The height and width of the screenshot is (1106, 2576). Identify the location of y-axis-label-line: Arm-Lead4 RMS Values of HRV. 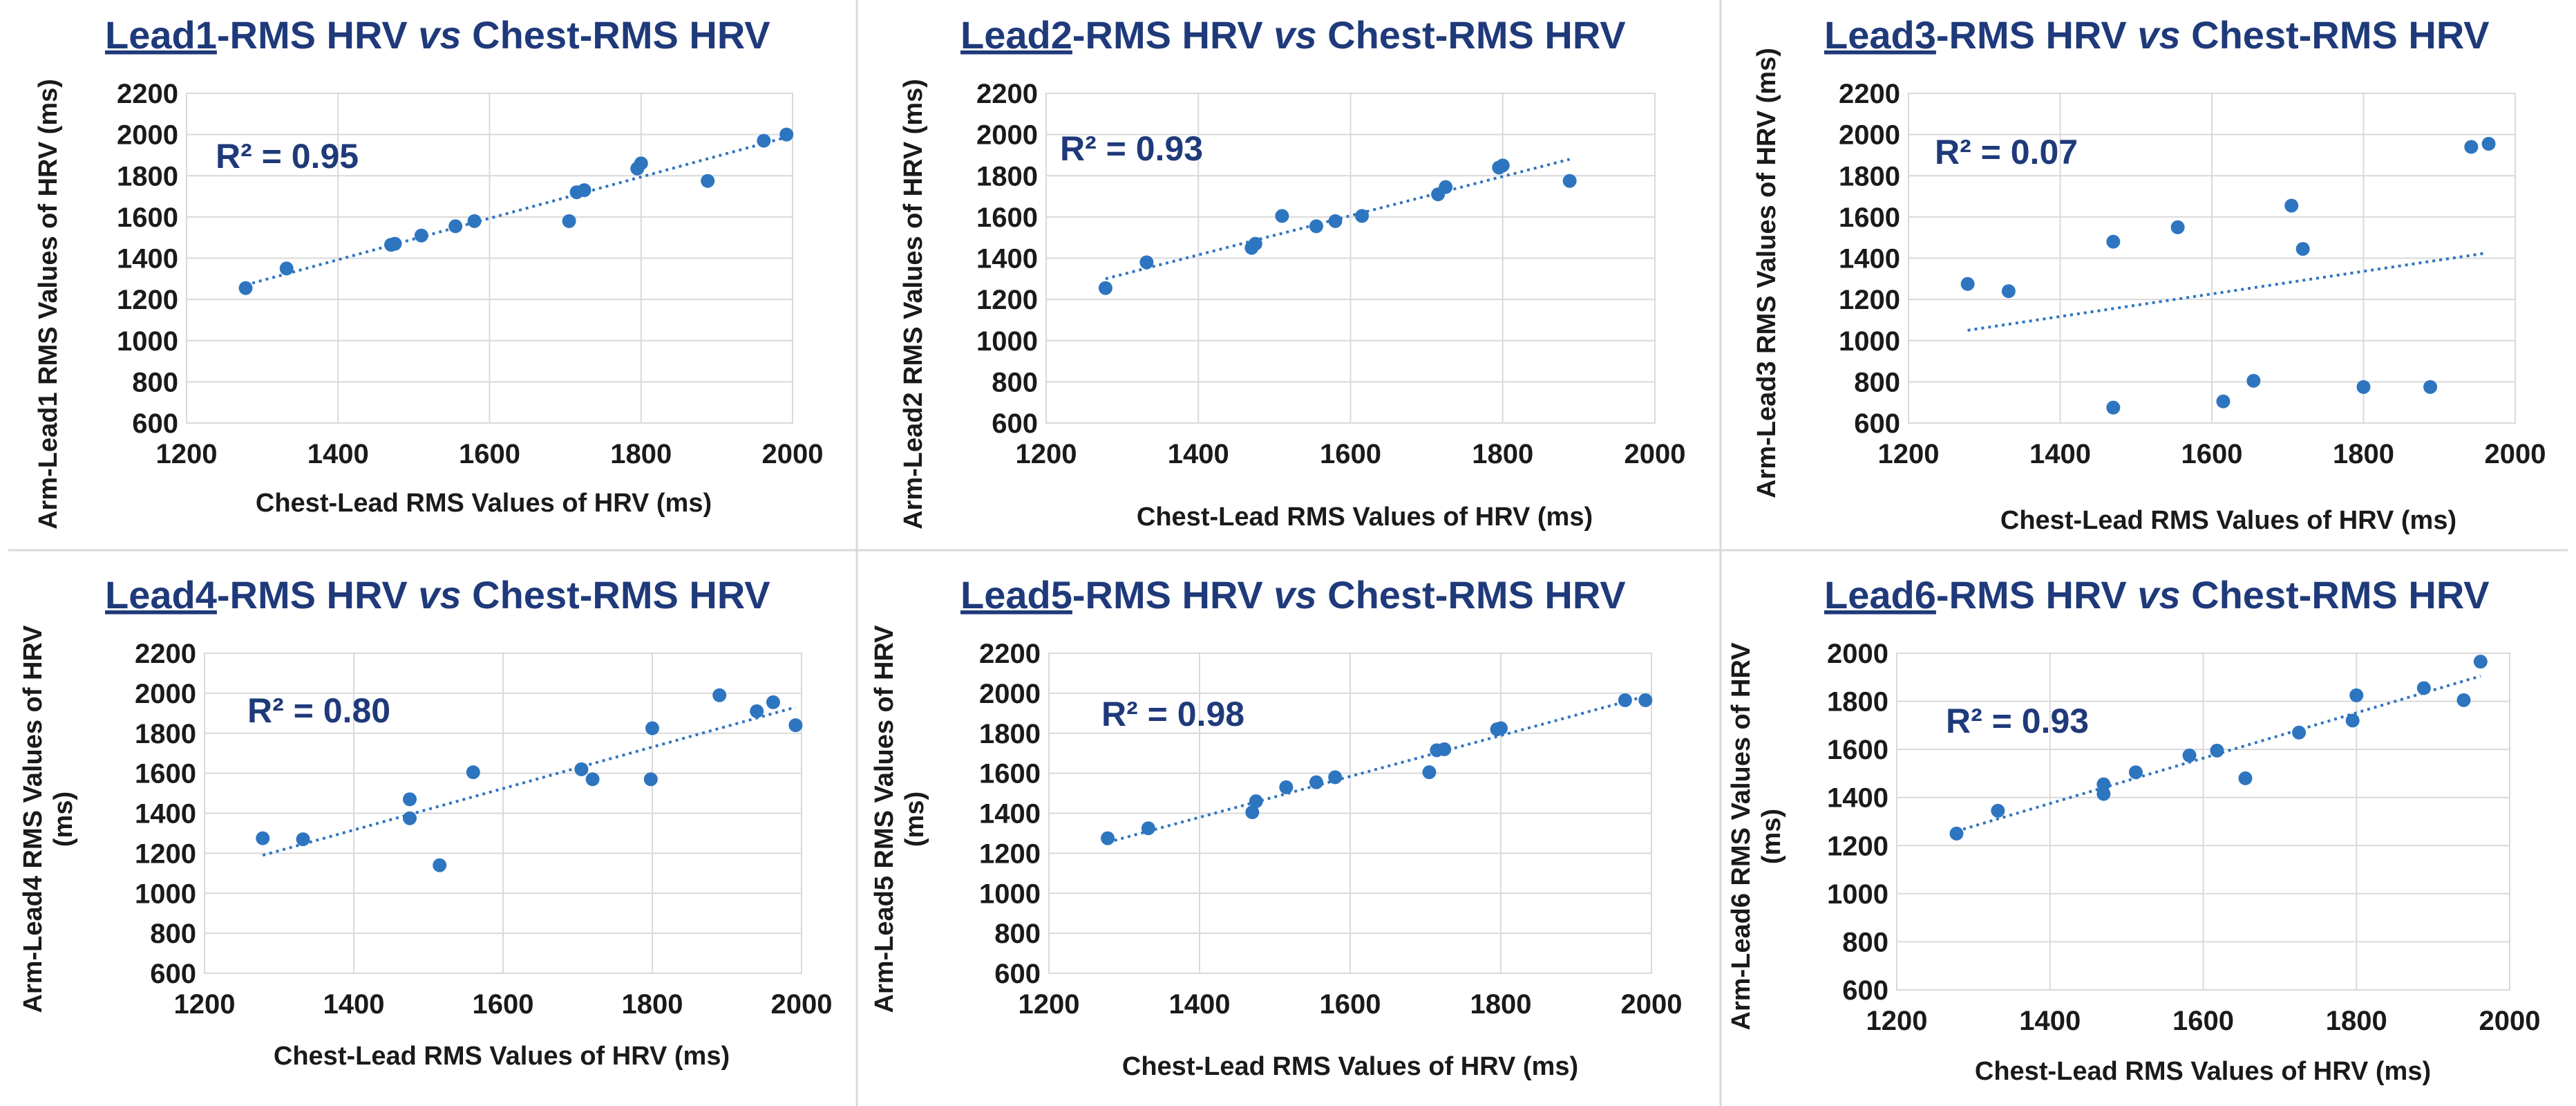
(33, 819).